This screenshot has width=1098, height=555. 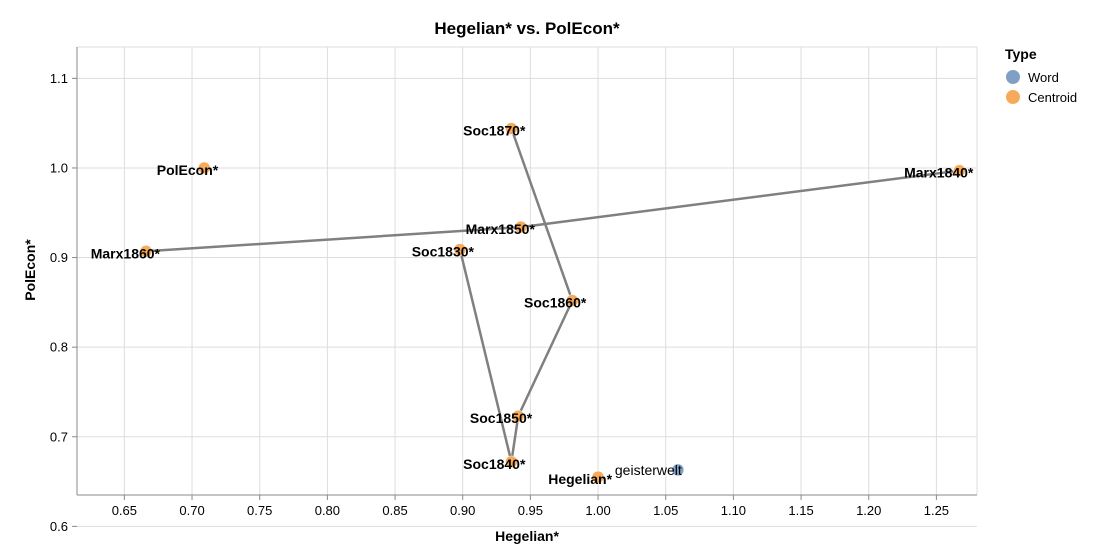 I want to click on x-tick-label: 0.90, so click(x=462, y=510).